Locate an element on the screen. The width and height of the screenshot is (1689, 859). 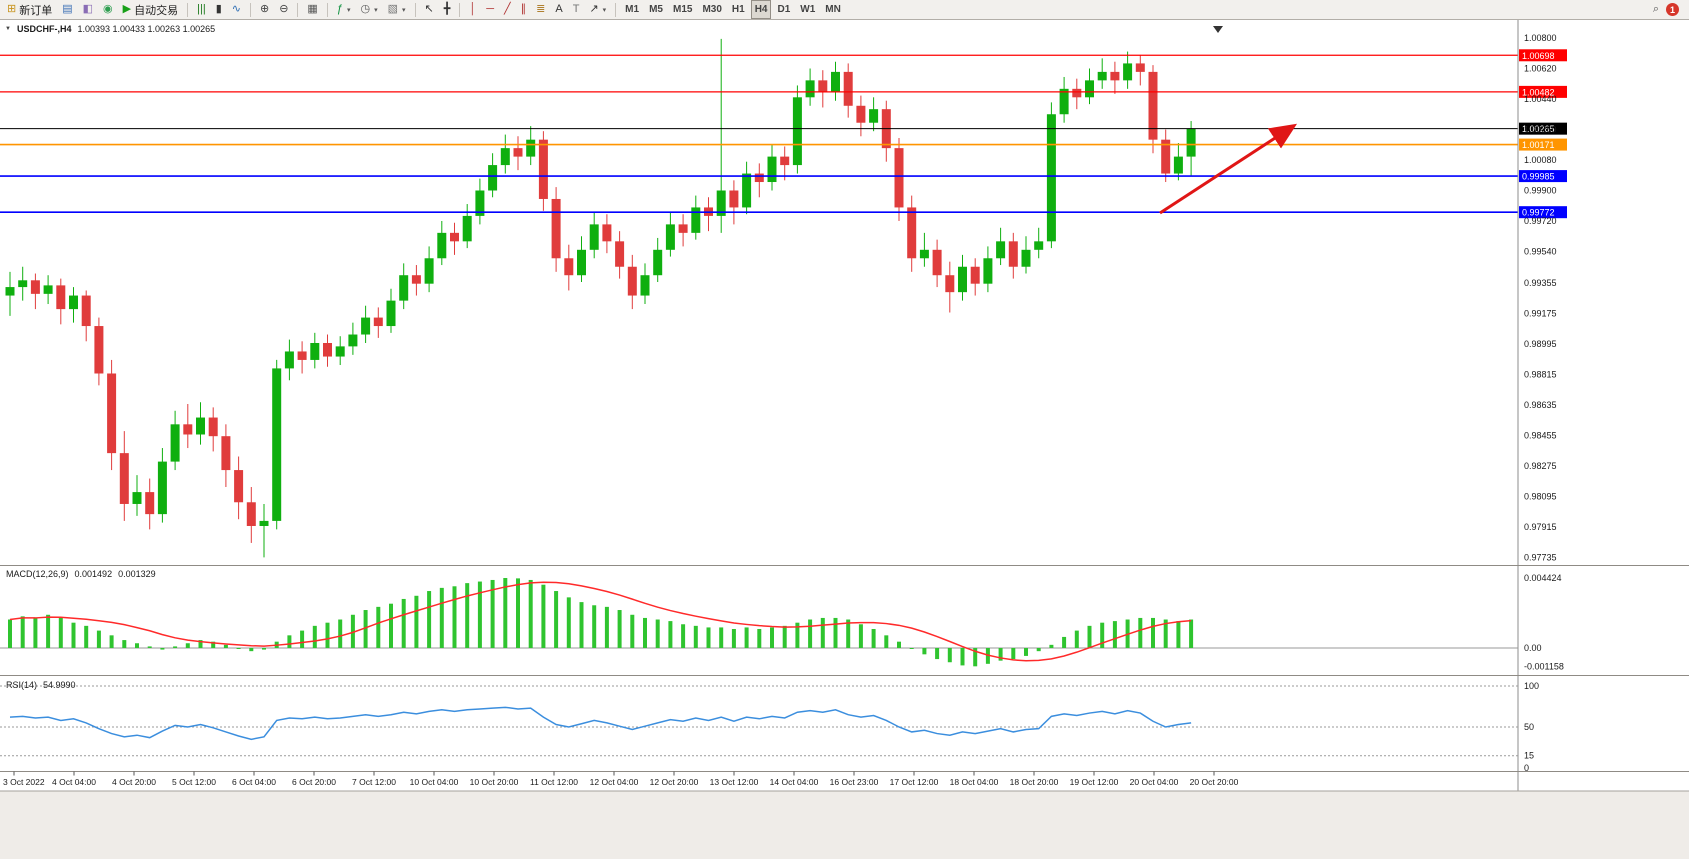
fibonacci-button: ≣ is located at coordinates (540, 9).